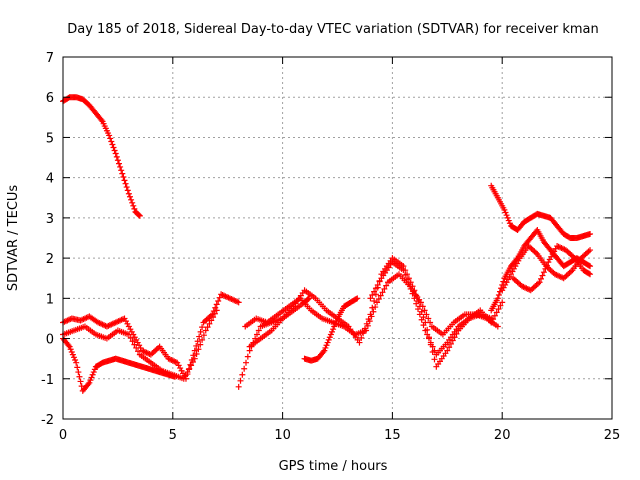  What do you see at coordinates (50, 219) in the screenshot?
I see `y-tick-label: 3` at bounding box center [50, 219].